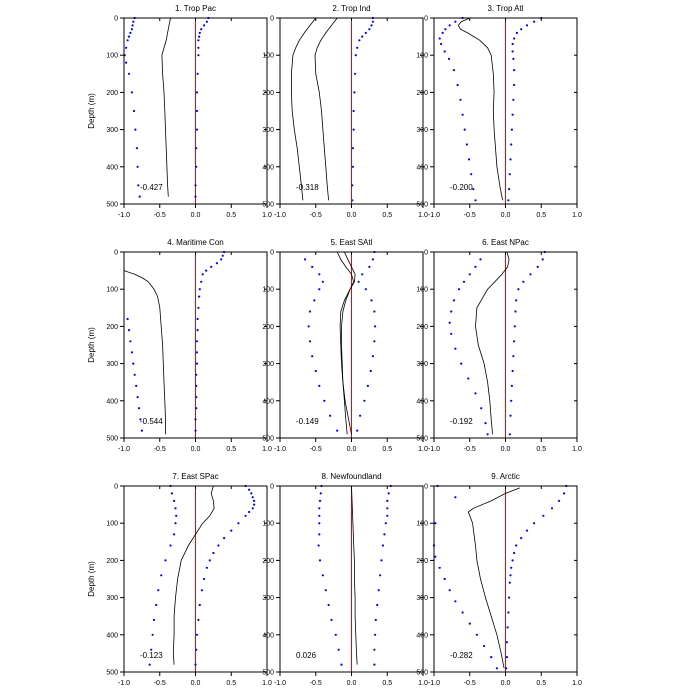 The height and width of the screenshot is (700, 700). Describe the element at coordinates (151, 421) in the screenshot. I see `panel-value-label: -0.544` at that location.